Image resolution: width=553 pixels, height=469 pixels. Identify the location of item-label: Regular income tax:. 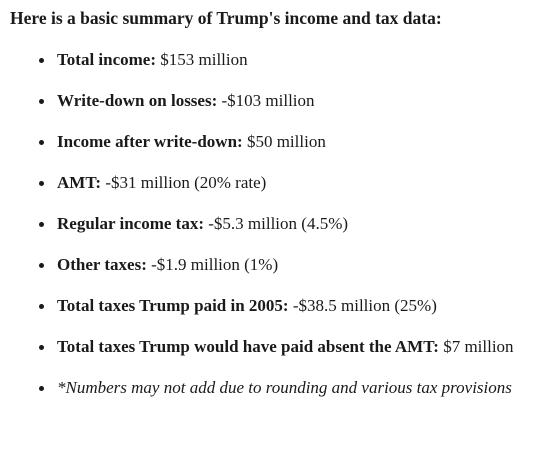
(130, 223).